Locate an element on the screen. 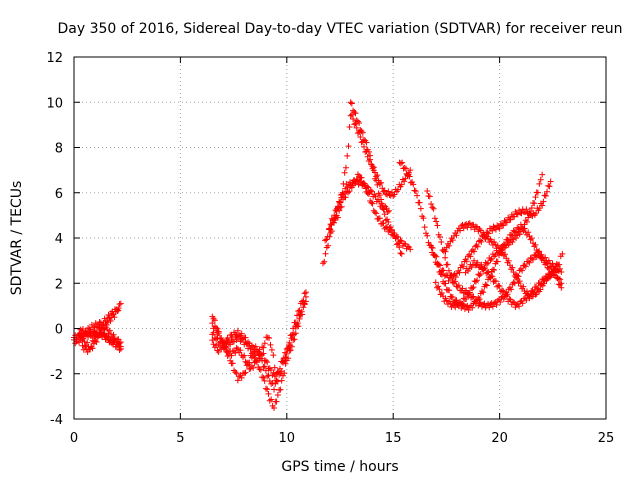 The width and height of the screenshot is (640, 480). y-tick-label: 2 is located at coordinates (59, 284).